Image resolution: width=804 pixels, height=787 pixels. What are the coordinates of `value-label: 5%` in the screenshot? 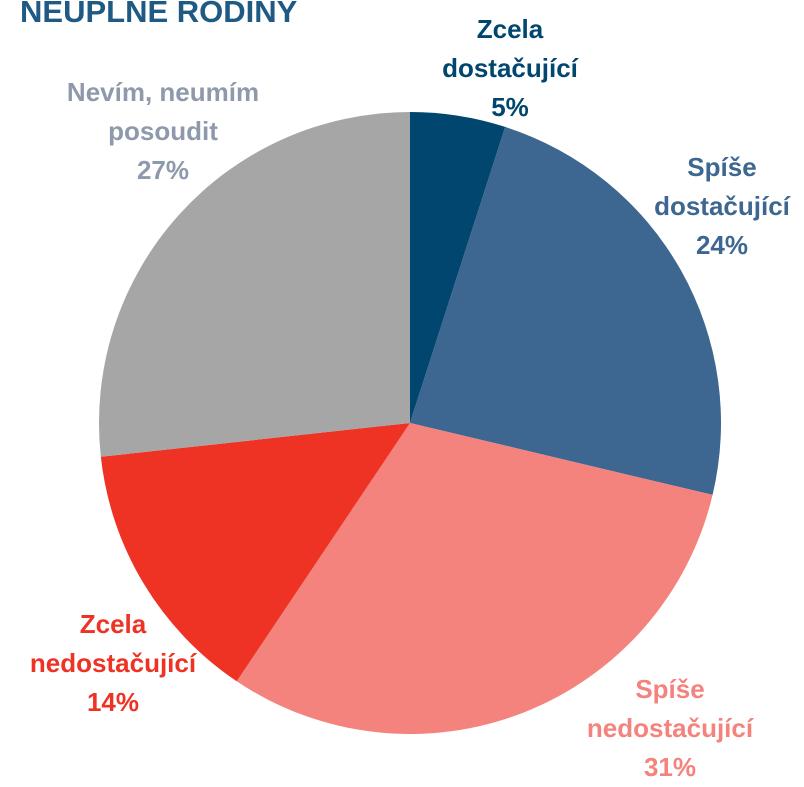 It's located at (510, 107).